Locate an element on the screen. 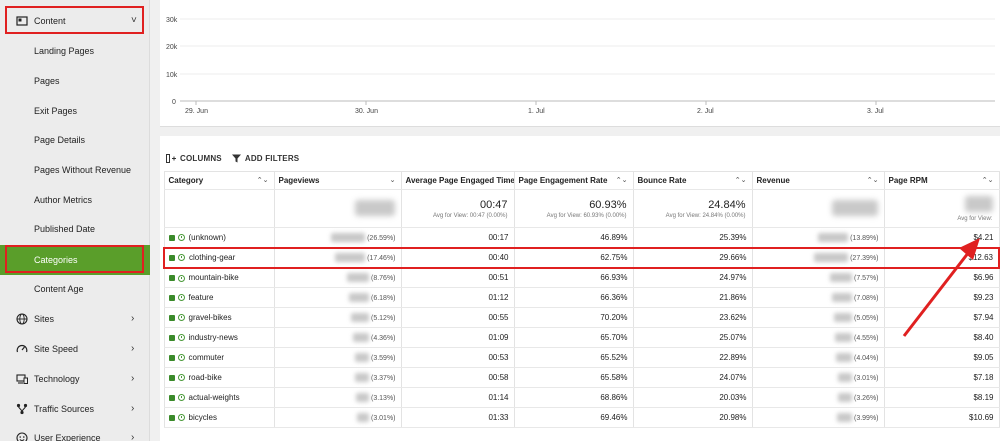  sidebar-item-pages: Pages is located at coordinates (75, 81).